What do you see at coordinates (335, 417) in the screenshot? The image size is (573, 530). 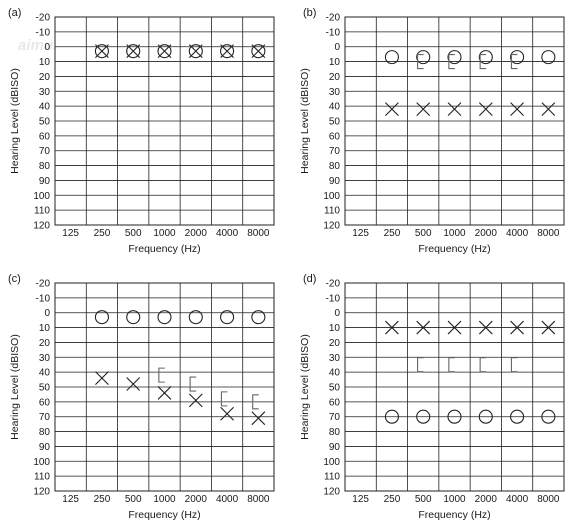 I see `y-tick-label: 70` at bounding box center [335, 417].